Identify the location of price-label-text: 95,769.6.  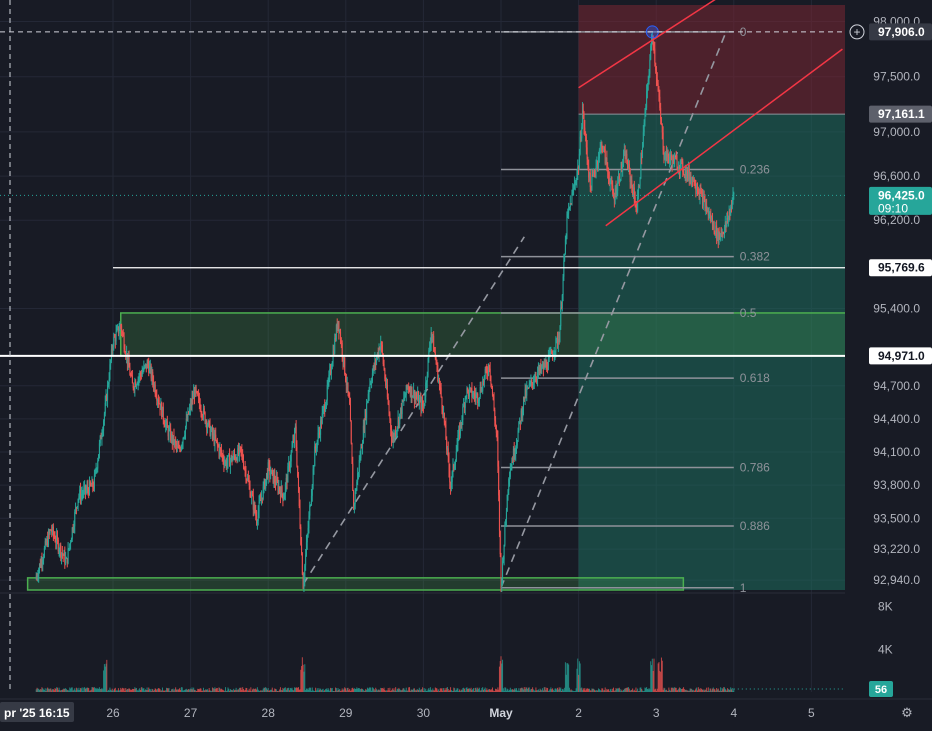
(901, 268).